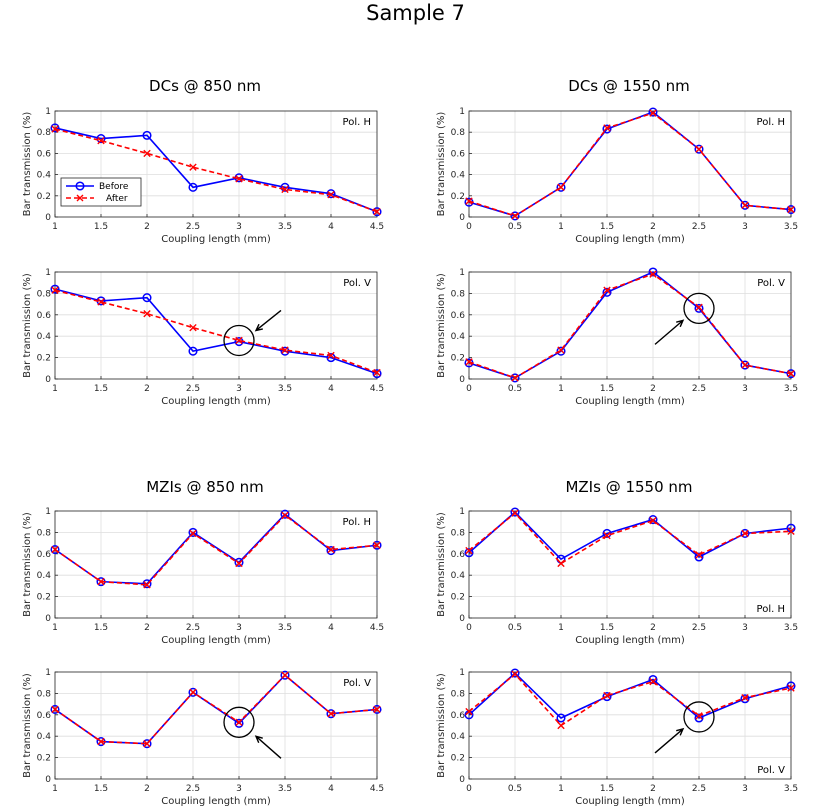 The height and width of the screenshot is (809, 831). I want to click on y-tick-label: 0.8, so click(44, 294).